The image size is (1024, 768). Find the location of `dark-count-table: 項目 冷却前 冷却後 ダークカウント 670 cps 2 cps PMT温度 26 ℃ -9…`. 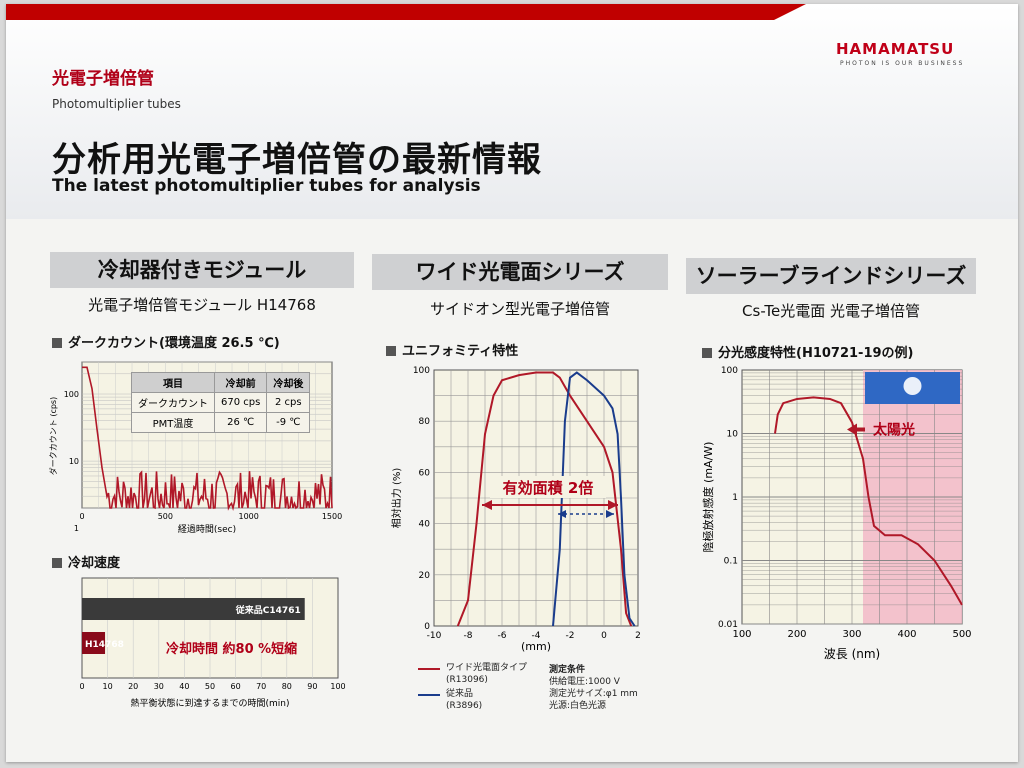

dark-count-table: 項目 冷却前 冷却後 ダークカウント 670 cps 2 cps PMT温度 26 ℃ -9… is located at coordinates (221, 402).